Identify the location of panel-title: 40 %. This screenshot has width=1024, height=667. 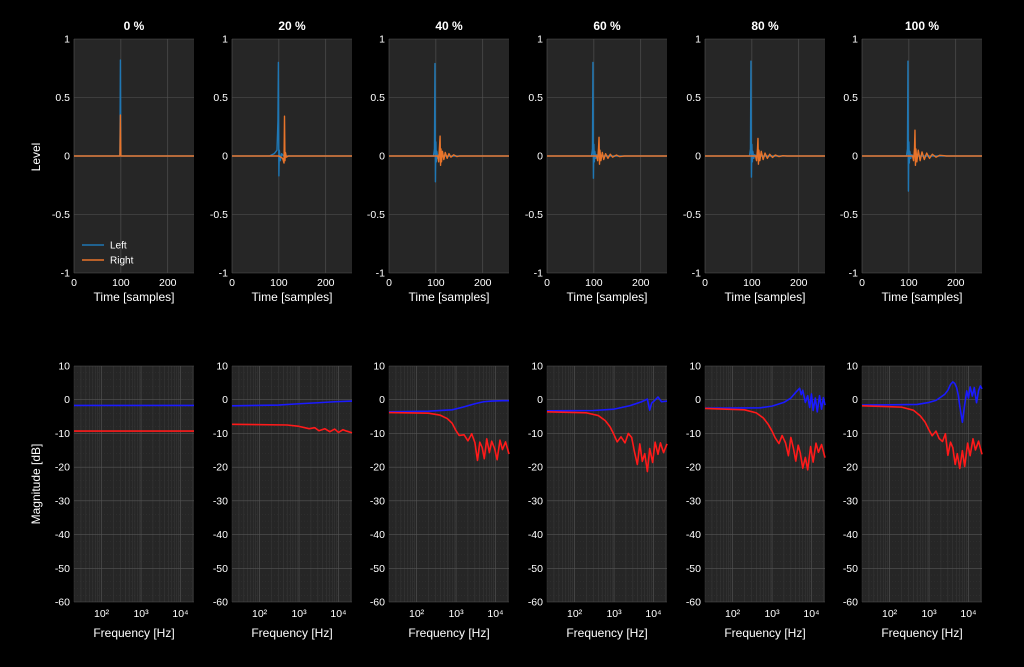
(449, 26).